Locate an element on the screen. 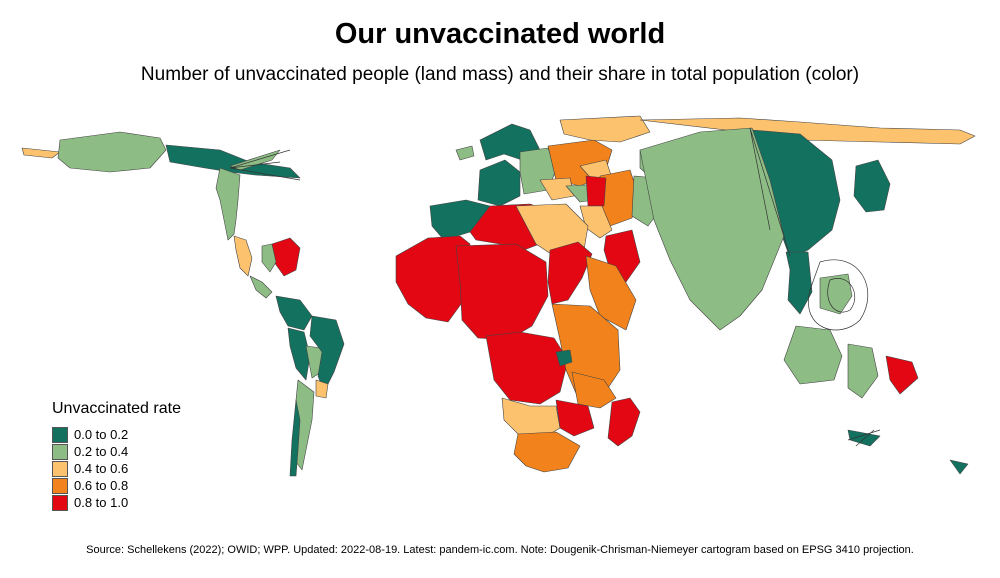  region-drc is located at coordinates (527, 368).